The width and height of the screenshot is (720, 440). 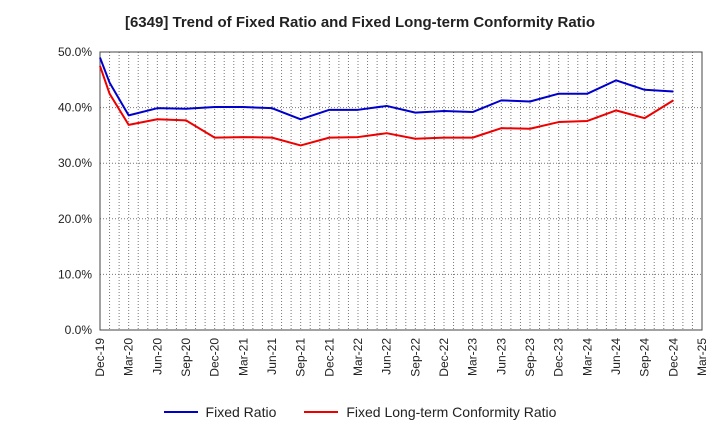 I want to click on x-tick-label: Jun-20, so click(x=157, y=356).